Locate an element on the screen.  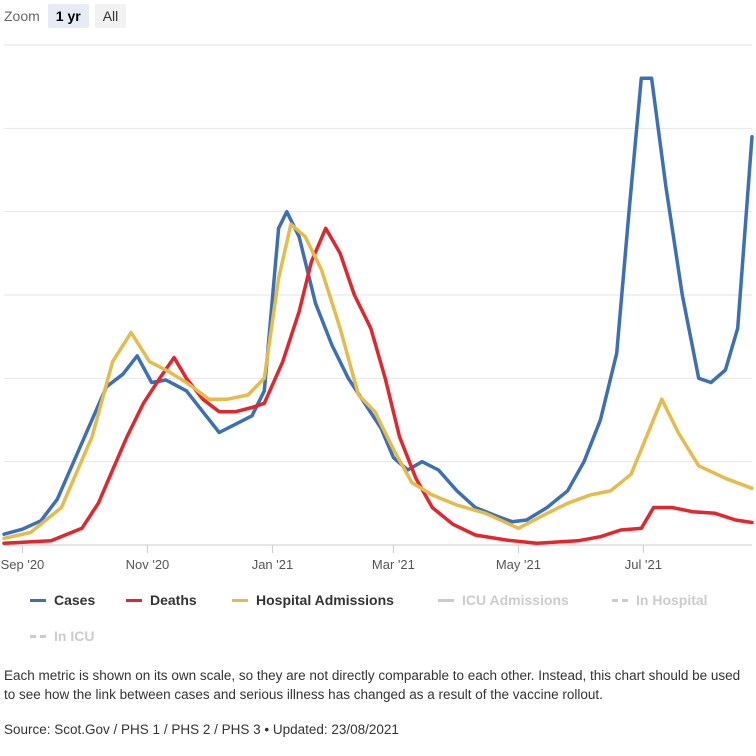
in-icu-swatch-icon is located at coordinates (38, 636).